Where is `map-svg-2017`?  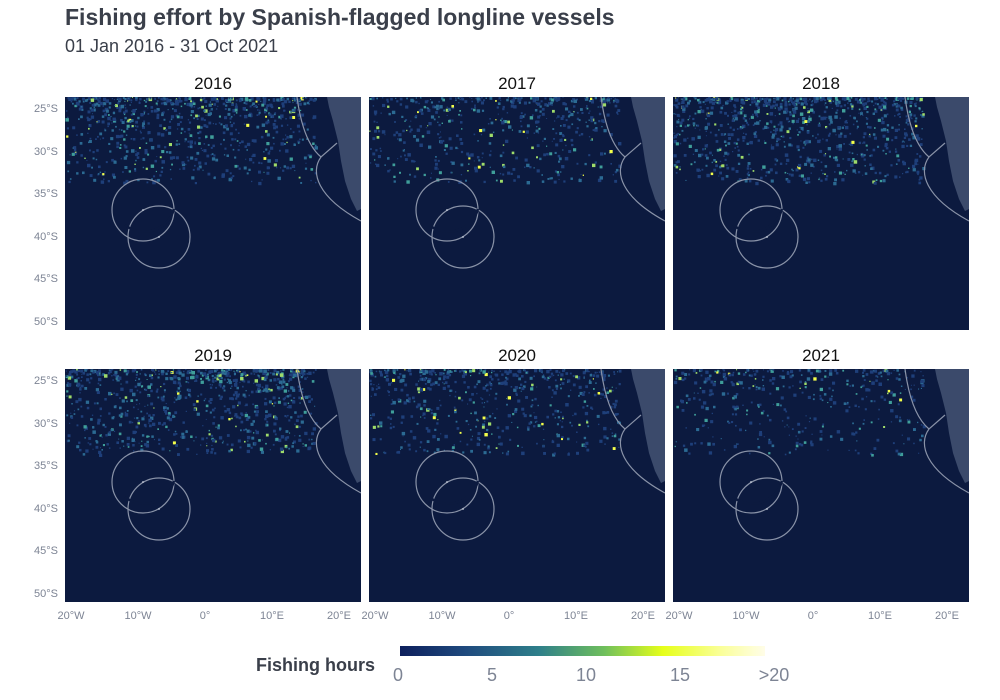 map-svg-2017 is located at coordinates (517, 183).